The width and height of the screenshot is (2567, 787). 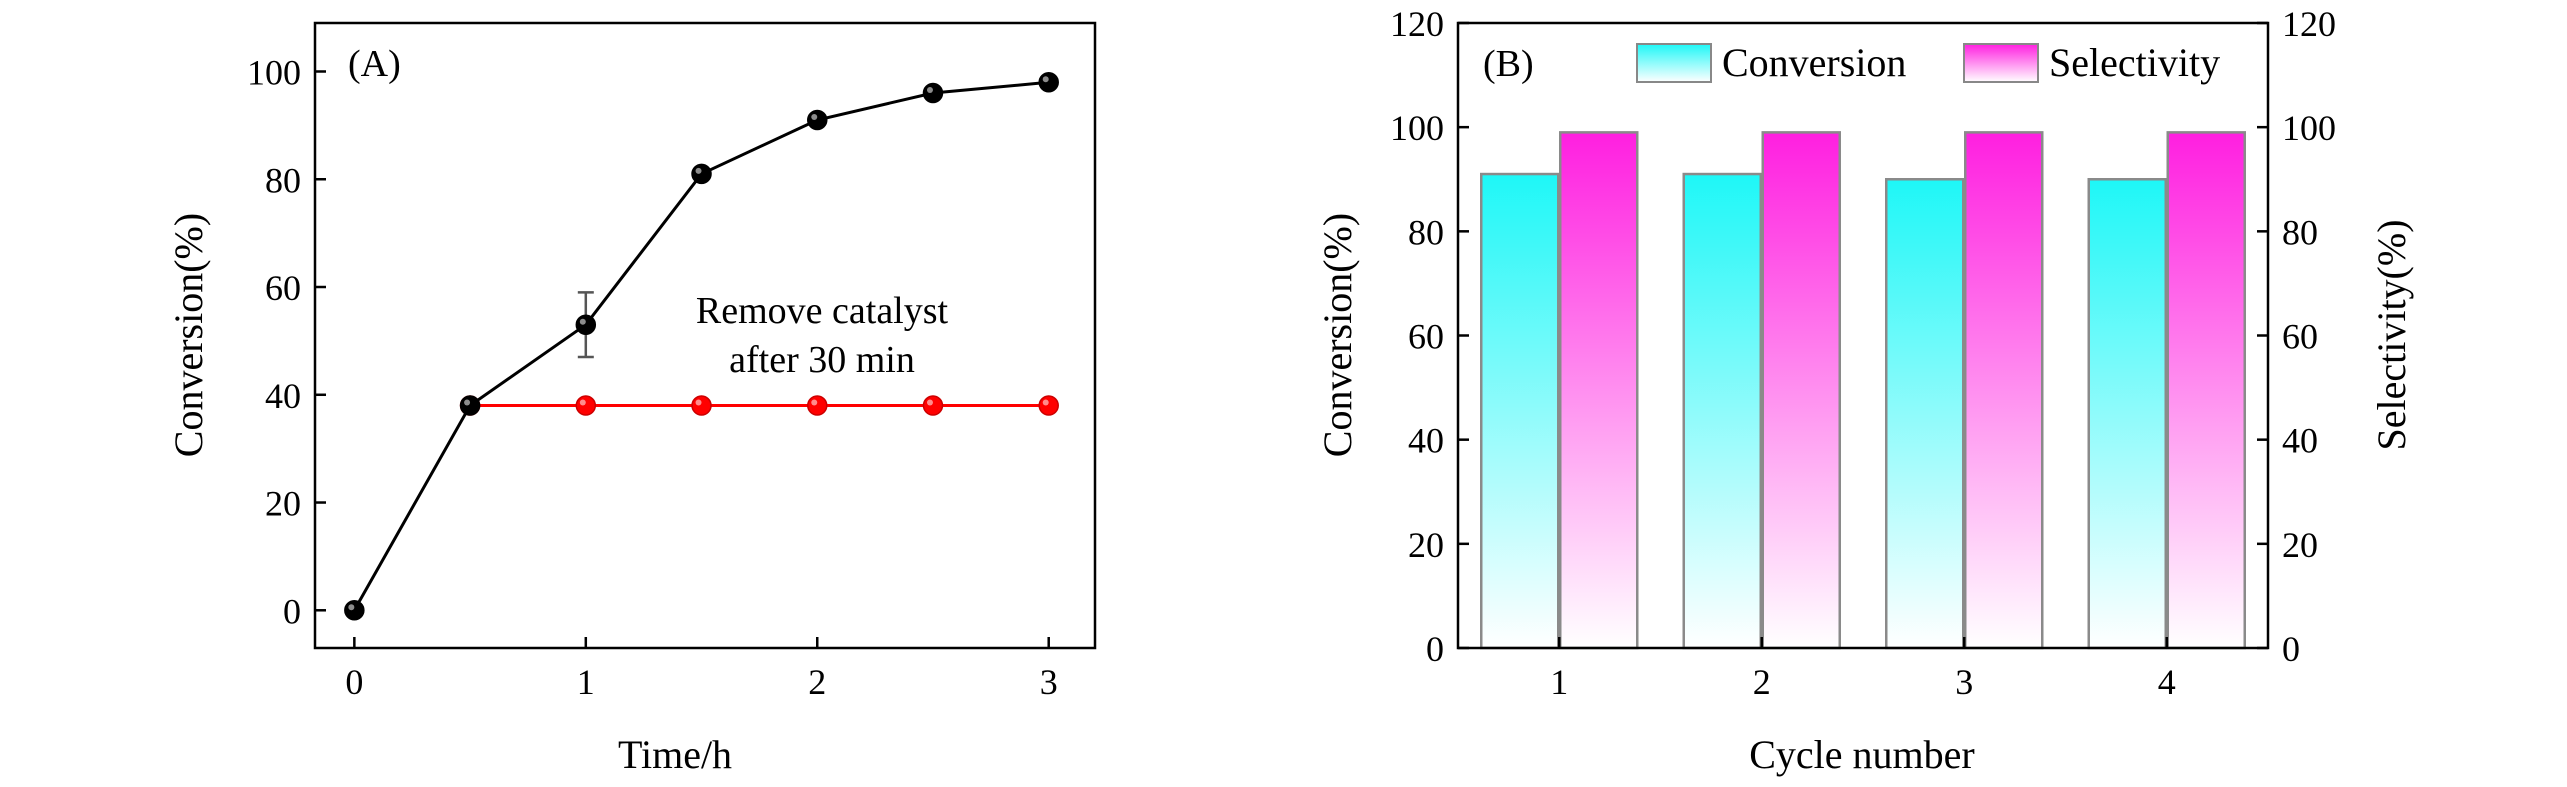 I want to click on legend-label-conversion: Conversion, so click(x=1814, y=62).